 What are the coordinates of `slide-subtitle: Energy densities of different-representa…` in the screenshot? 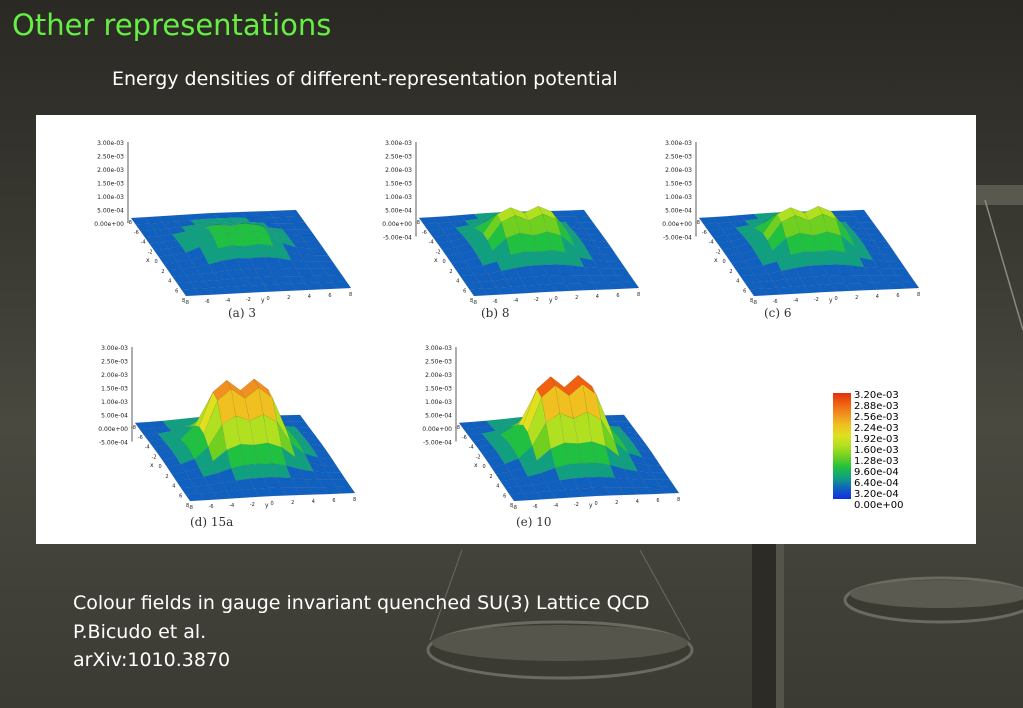 It's located at (365, 79).